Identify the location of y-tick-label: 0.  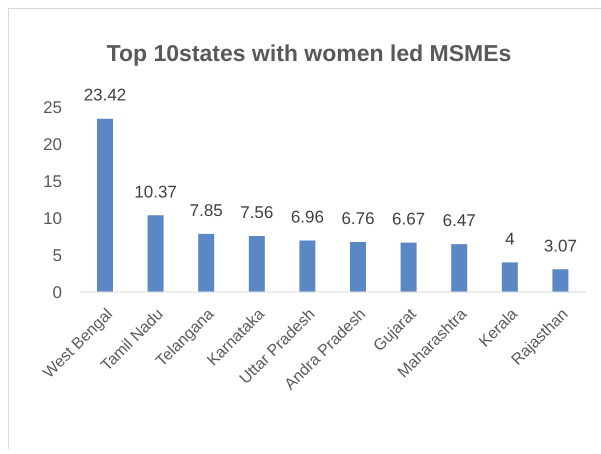
(57, 292).